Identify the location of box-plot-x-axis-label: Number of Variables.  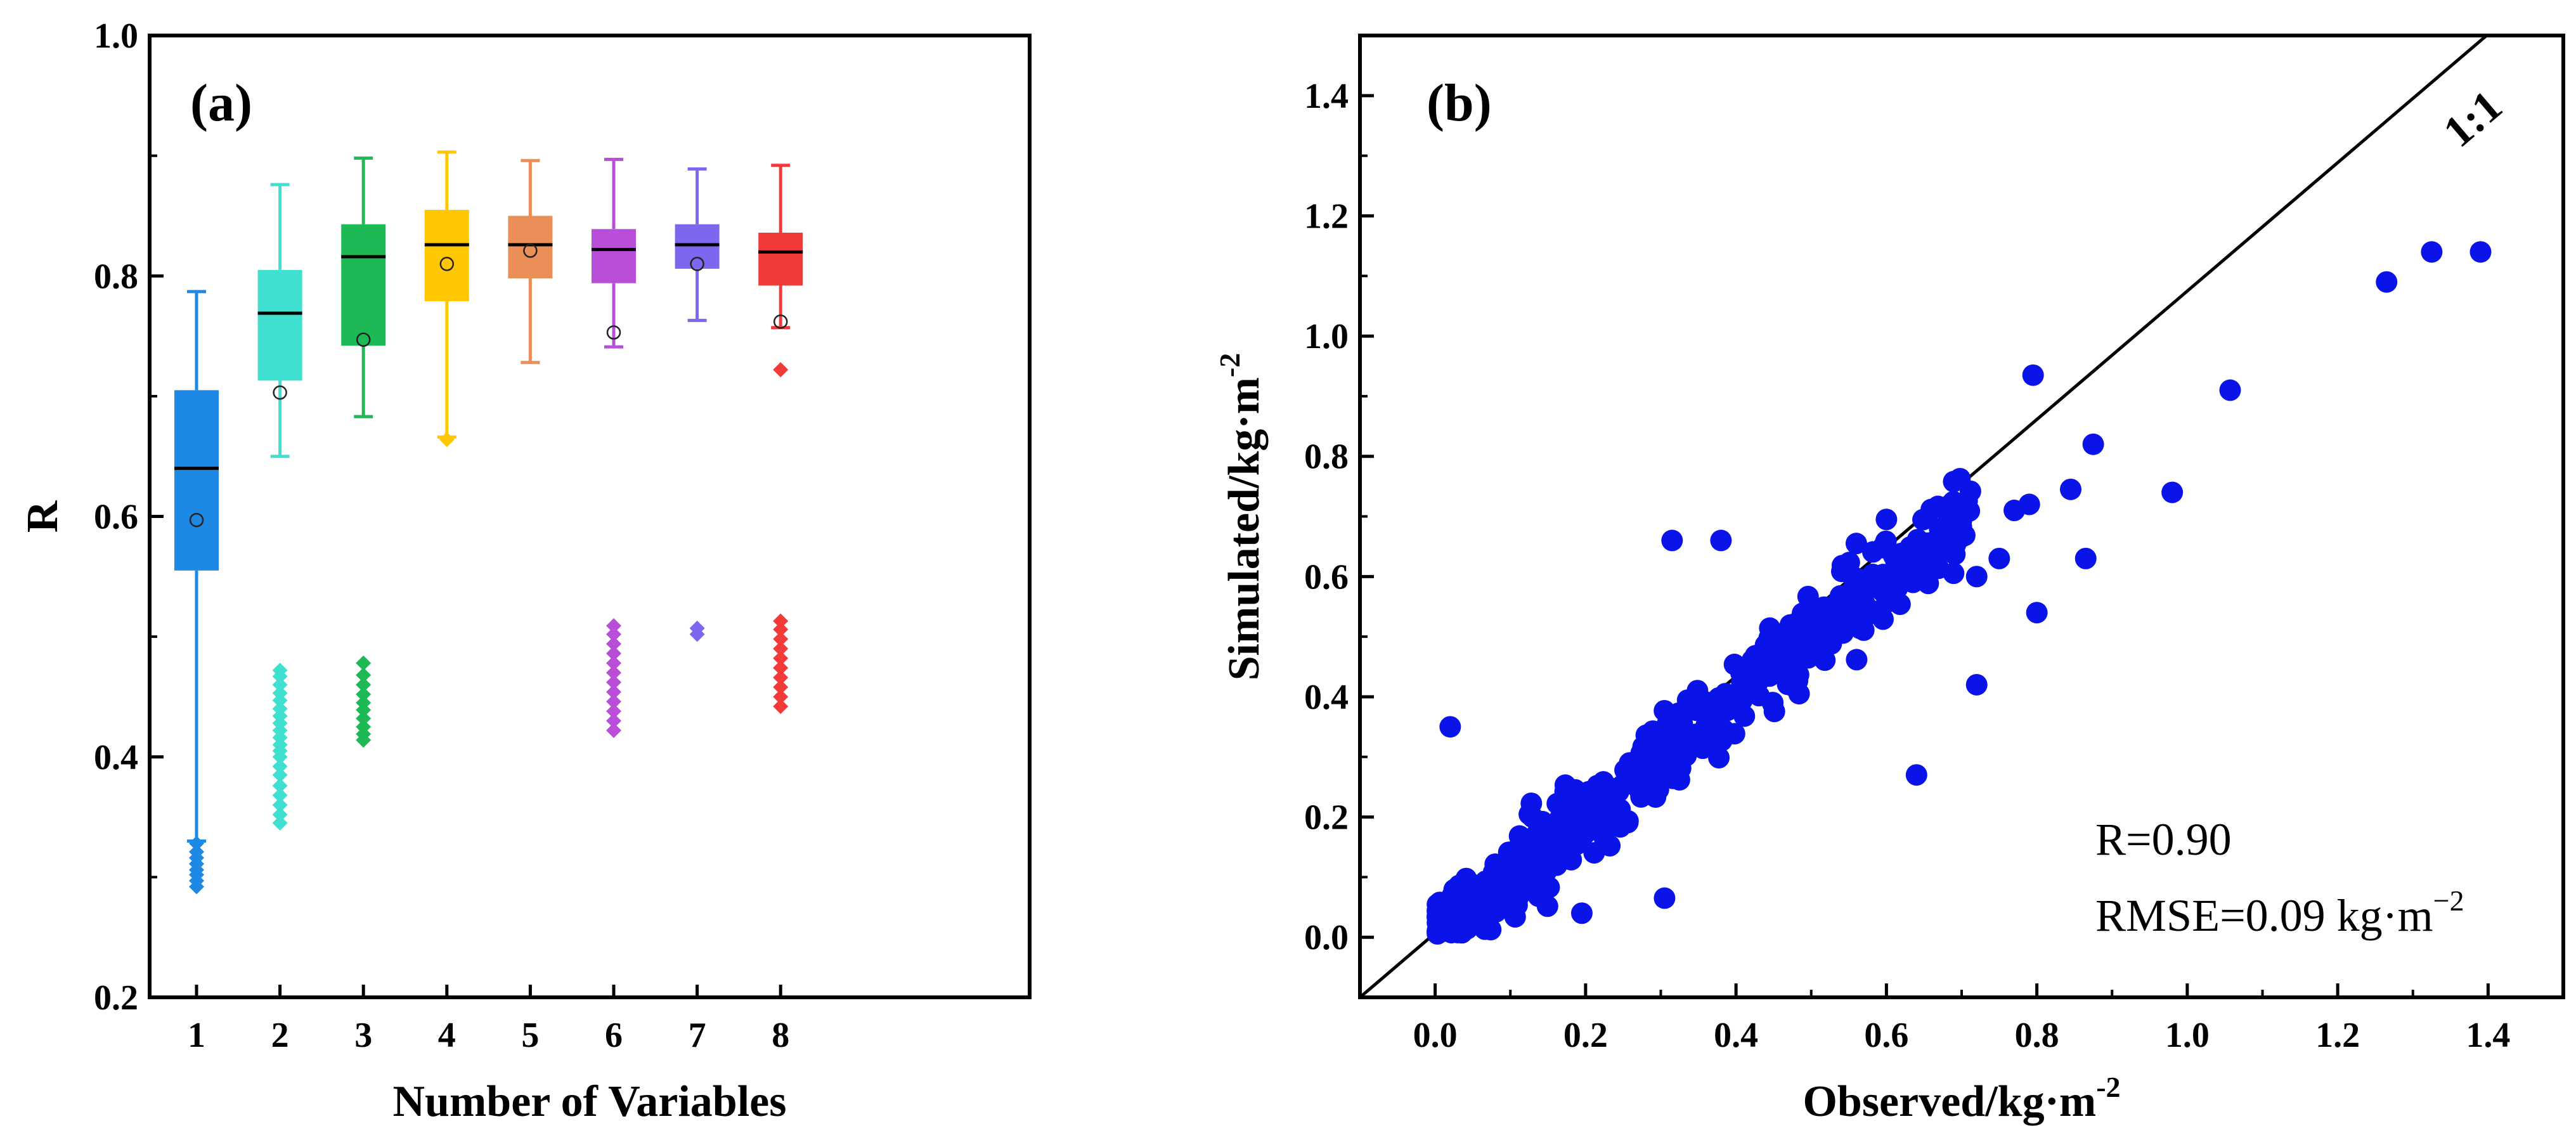
(590, 1102).